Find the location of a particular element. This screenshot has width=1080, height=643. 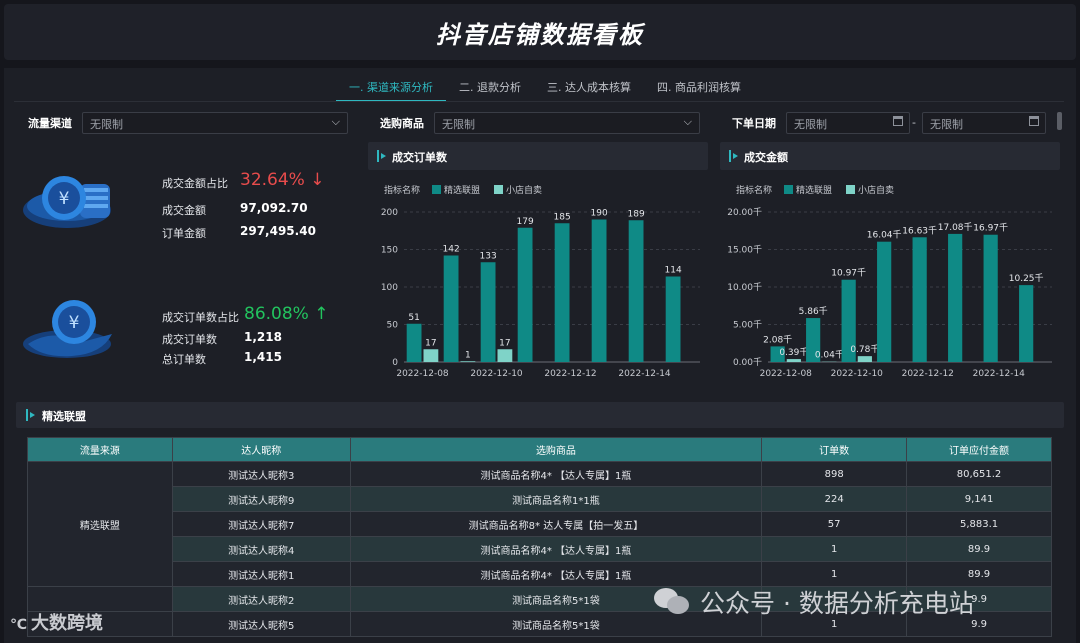

chart-header: 成交订单数 is located at coordinates (538, 156).